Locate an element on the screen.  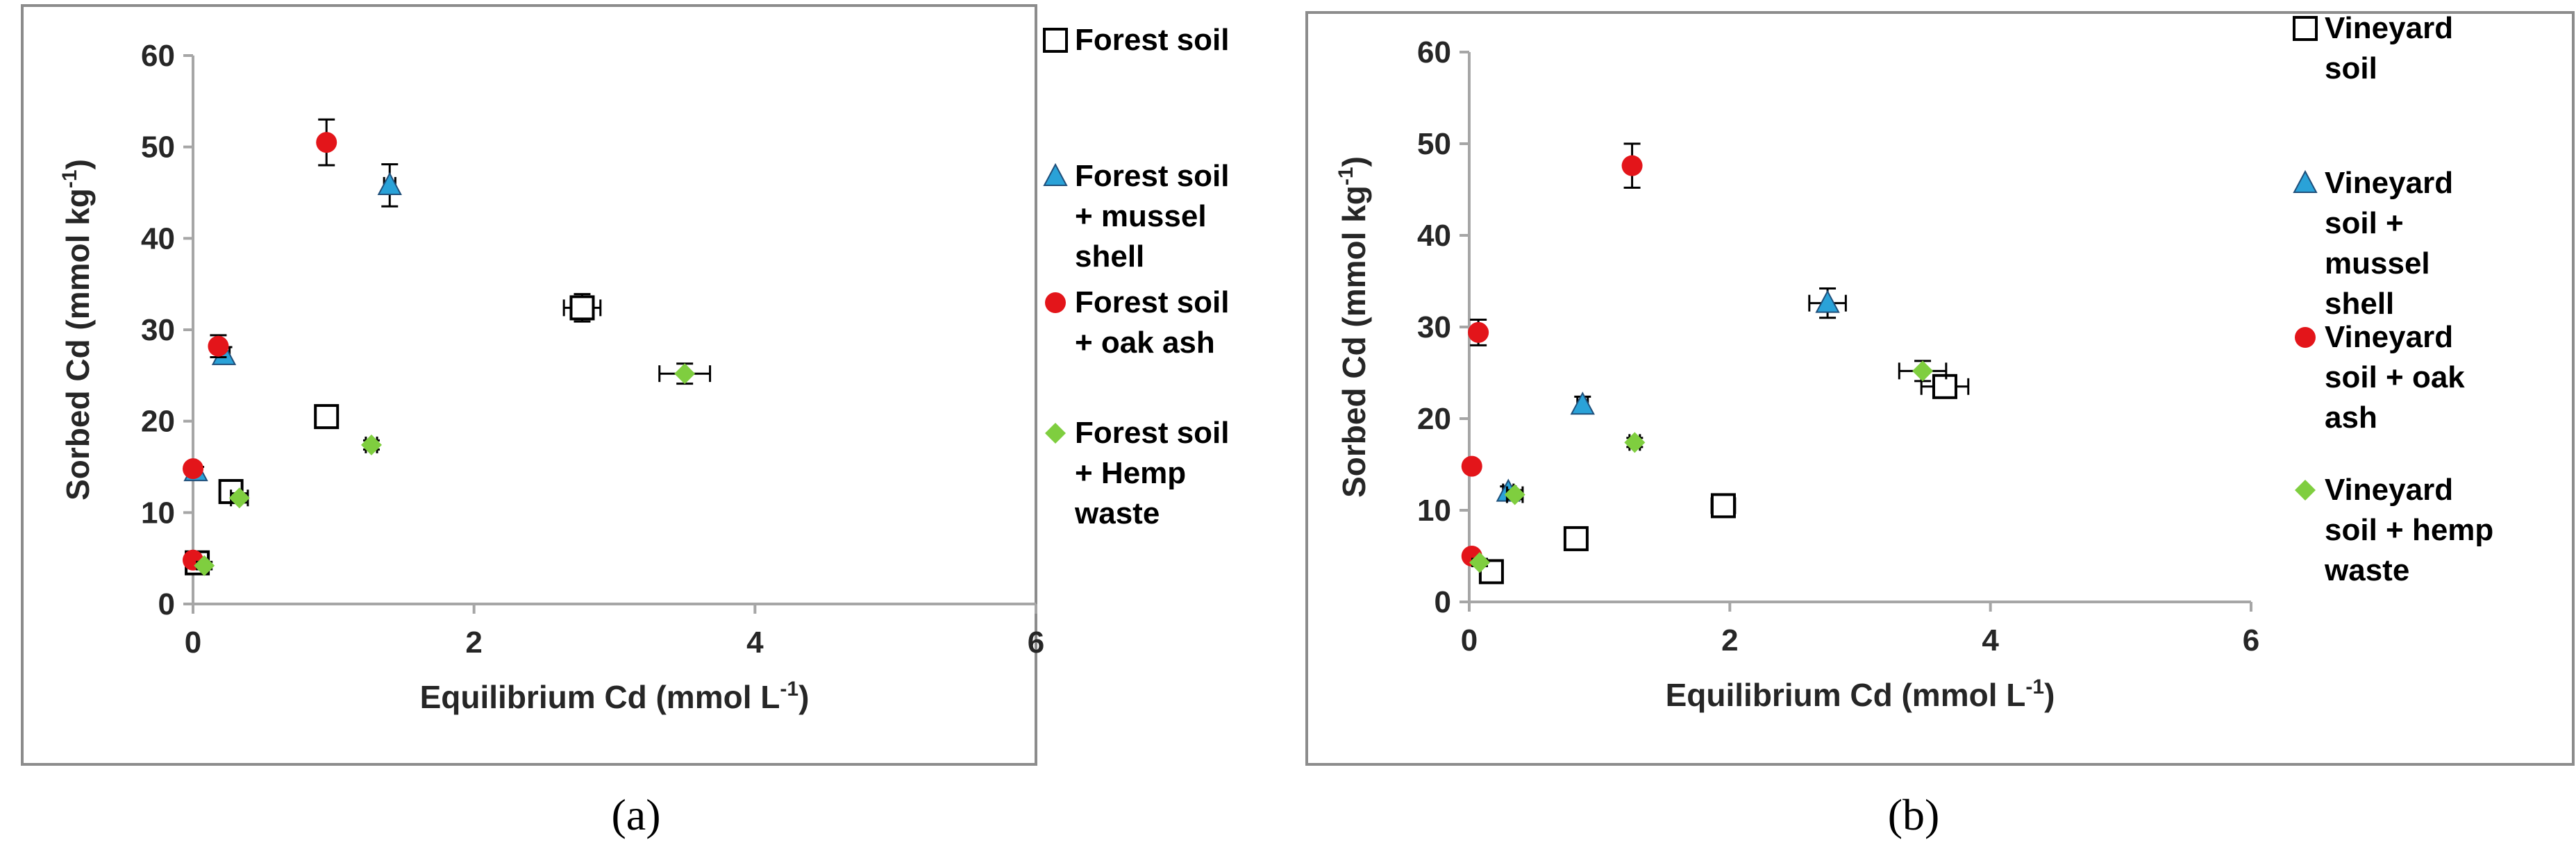
legend-label: ash is located at coordinates (2351, 418).